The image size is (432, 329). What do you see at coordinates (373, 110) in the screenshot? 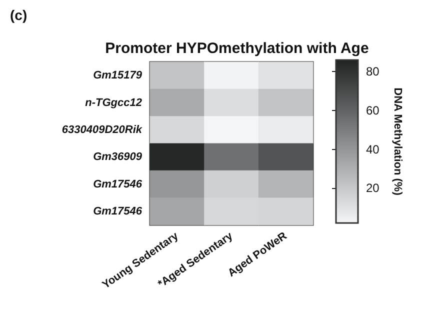
I see `color-bar-label: 60` at bounding box center [373, 110].